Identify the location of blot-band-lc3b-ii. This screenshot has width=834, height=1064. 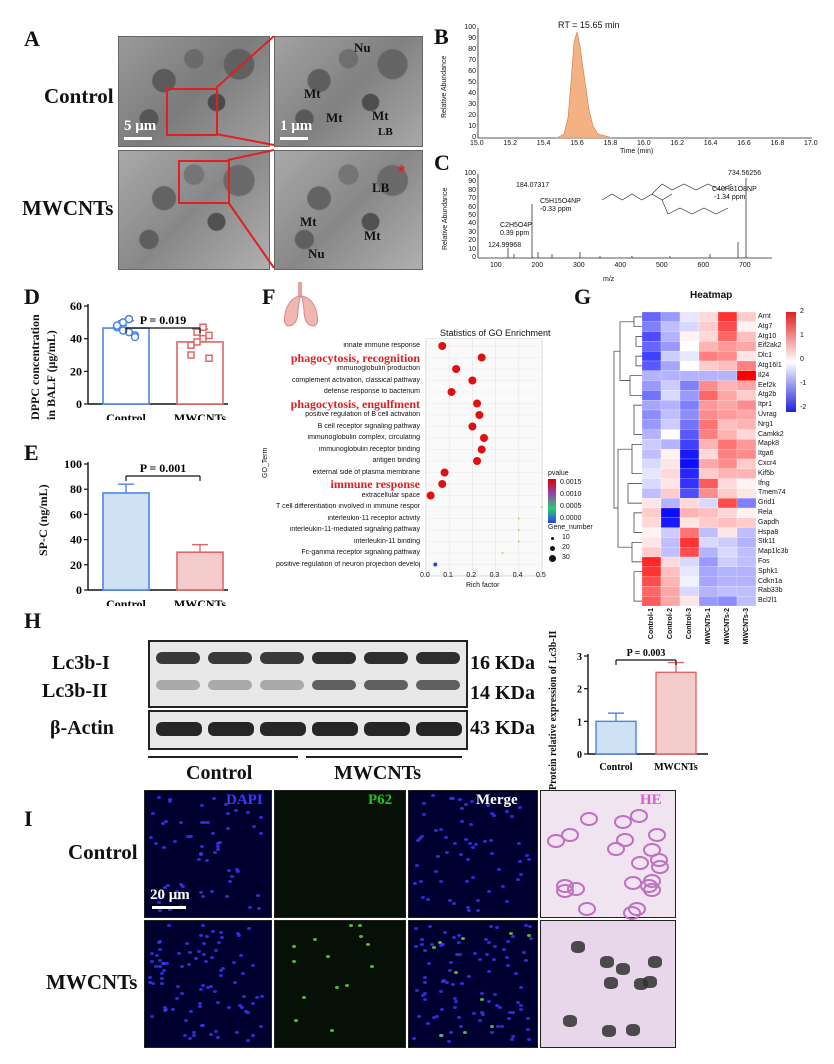
(282, 685).